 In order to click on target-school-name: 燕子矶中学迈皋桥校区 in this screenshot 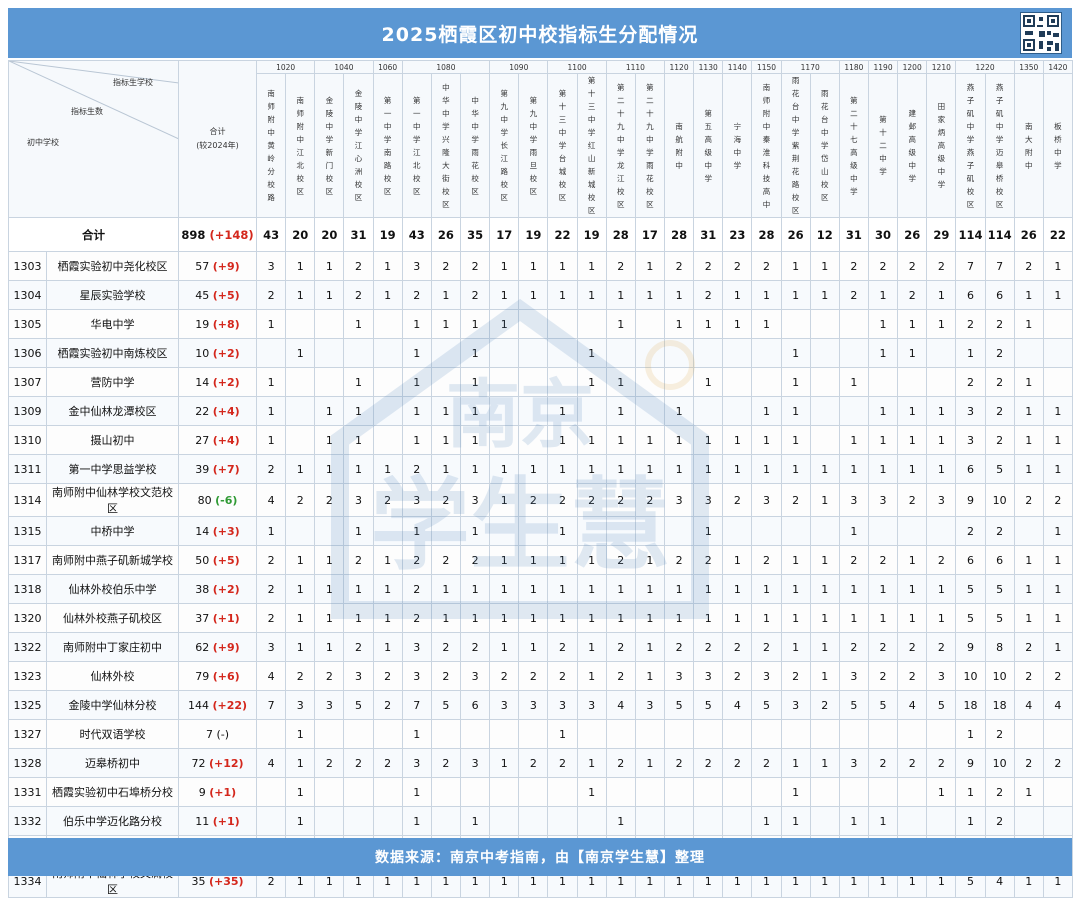, I will do `click(999, 145)`.